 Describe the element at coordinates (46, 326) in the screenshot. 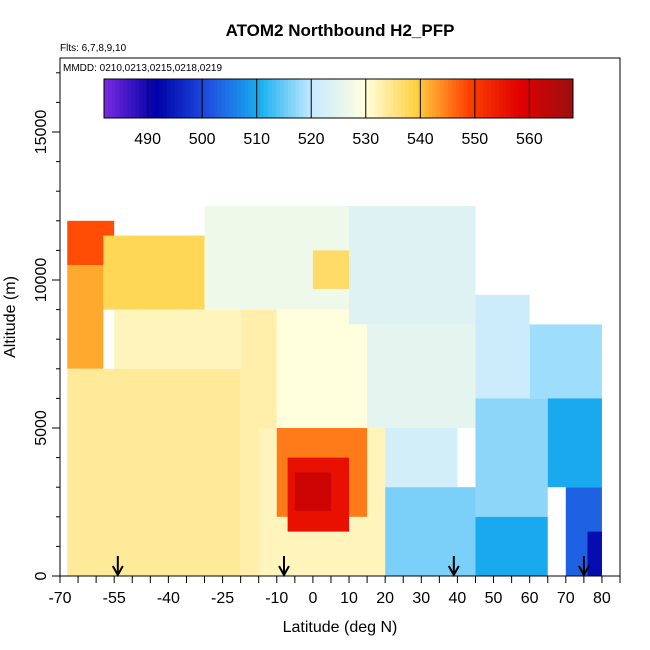

I see `y-axis: 0 5000 10000 15000` at that location.